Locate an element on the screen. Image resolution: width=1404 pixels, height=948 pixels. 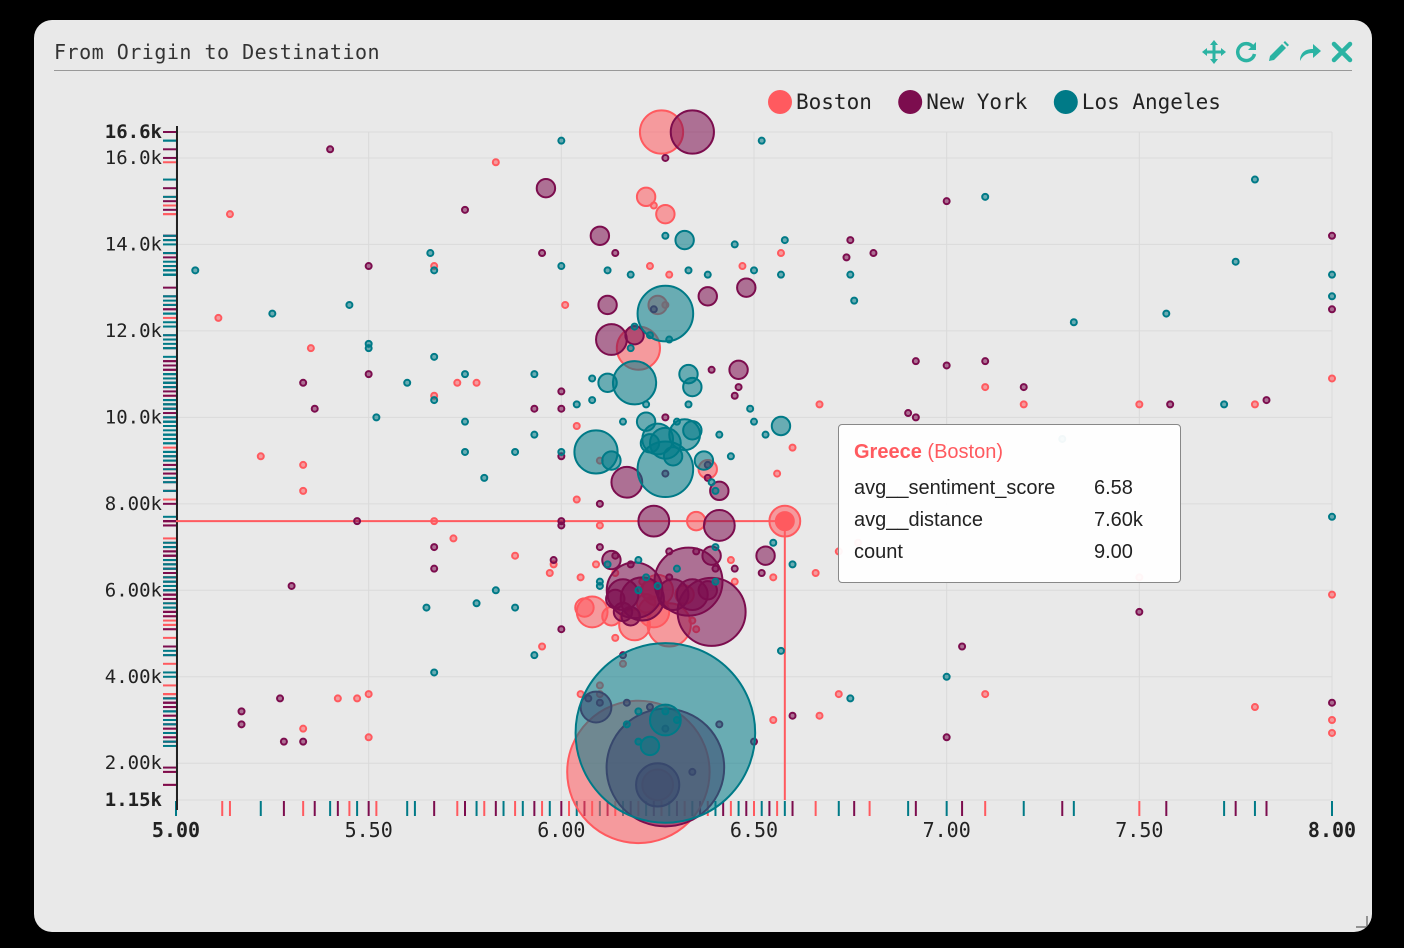
resize-handle-icon is located at coordinates (1361, 921).